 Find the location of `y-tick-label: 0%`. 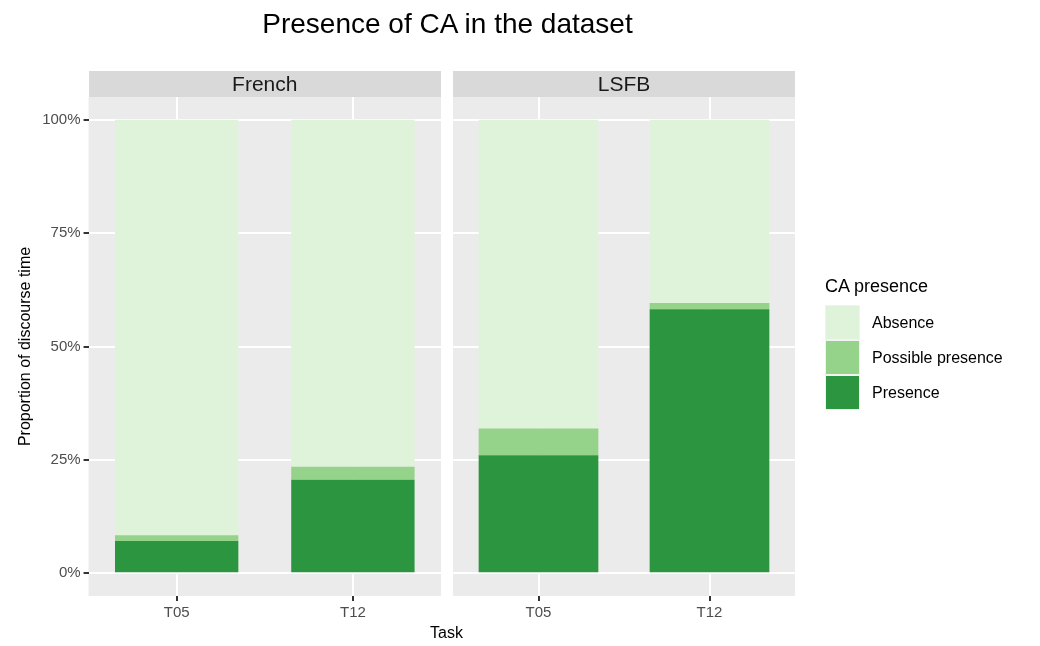

y-tick-label: 0% is located at coordinates (69, 572).